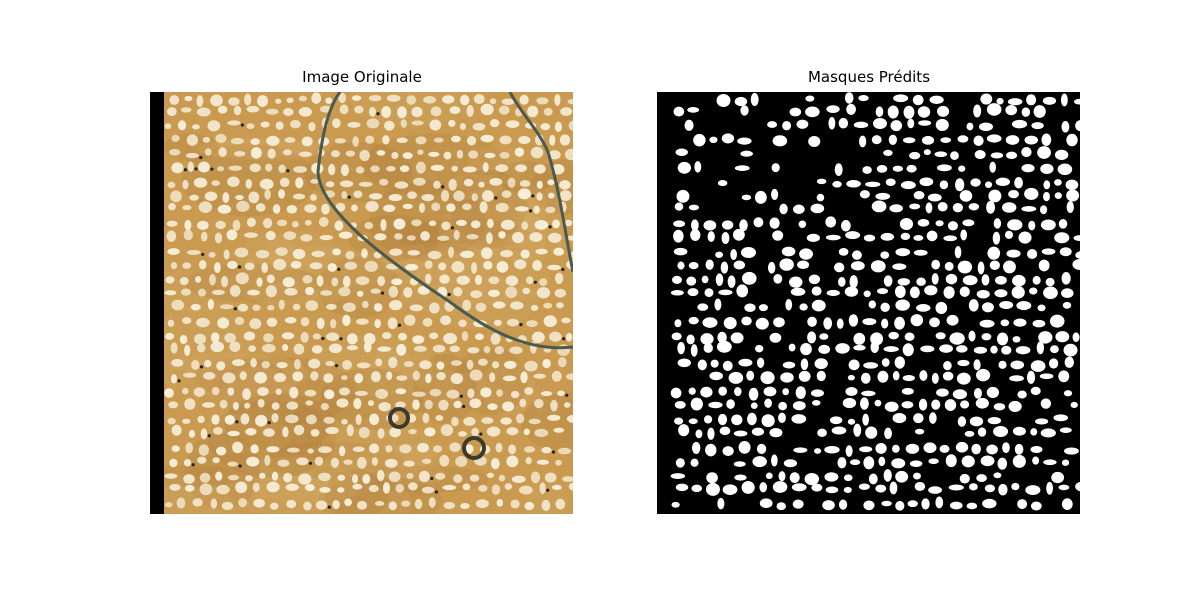 The height and width of the screenshot is (600, 1200). I want to click on original-image-title: Image Originale, so click(362, 77).